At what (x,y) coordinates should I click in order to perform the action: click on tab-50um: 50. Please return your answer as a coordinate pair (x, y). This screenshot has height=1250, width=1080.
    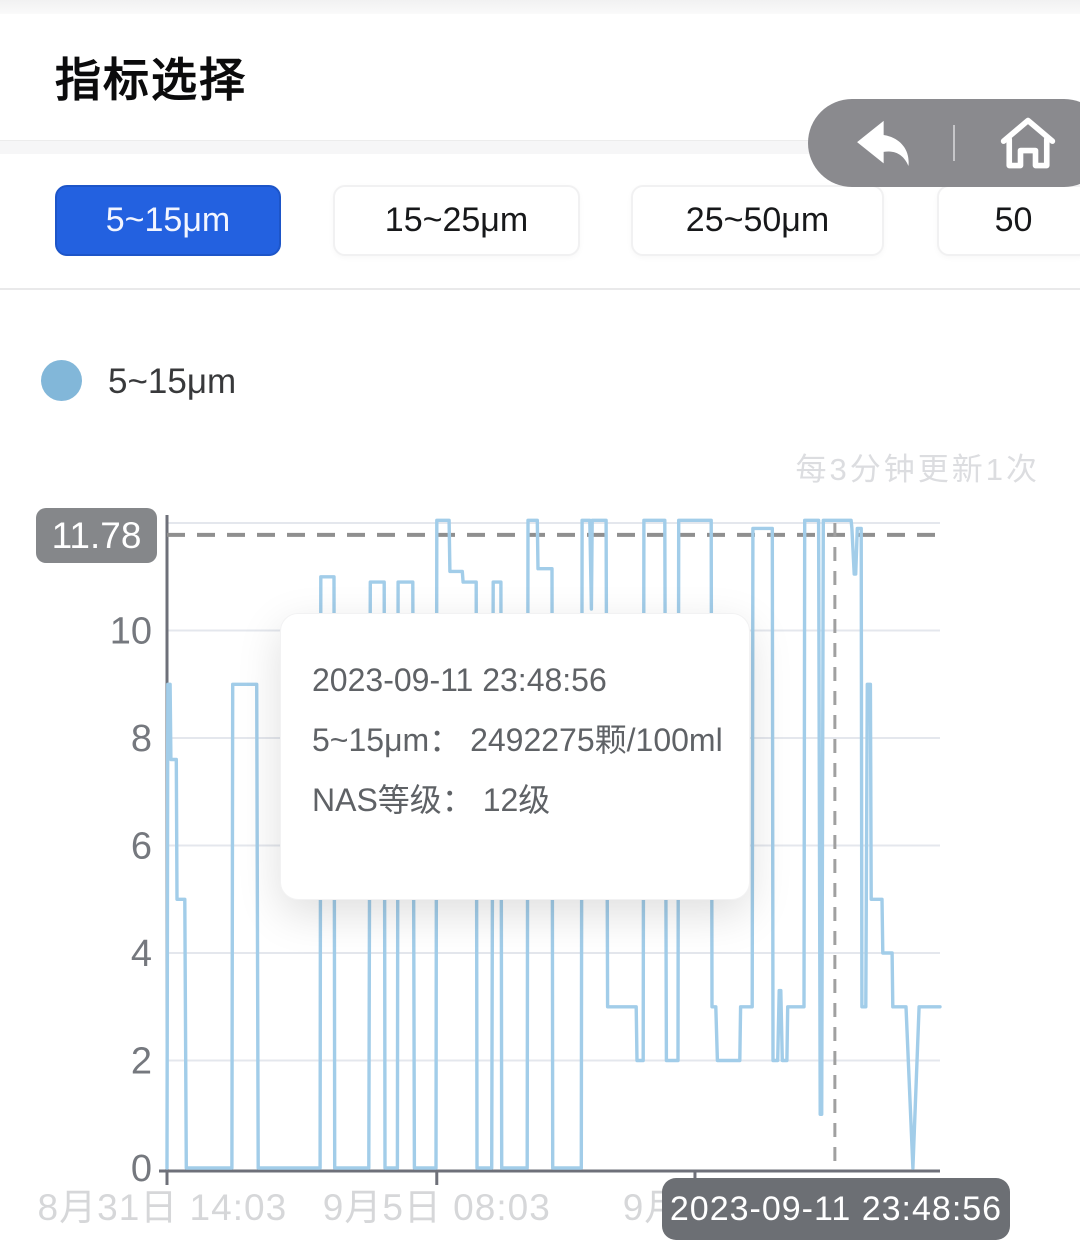
    Looking at the image, I should click on (1008, 220).